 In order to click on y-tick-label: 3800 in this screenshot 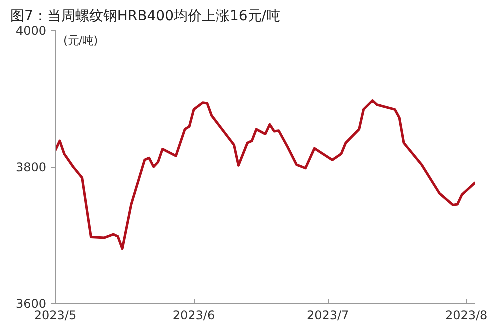, I will do `click(31, 167)`.